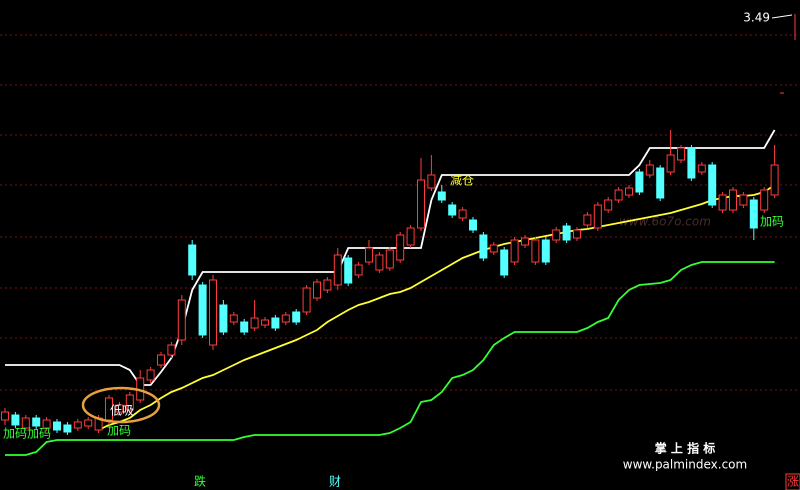  I want to click on brand-url: www.palmindex.com, so click(685, 465).